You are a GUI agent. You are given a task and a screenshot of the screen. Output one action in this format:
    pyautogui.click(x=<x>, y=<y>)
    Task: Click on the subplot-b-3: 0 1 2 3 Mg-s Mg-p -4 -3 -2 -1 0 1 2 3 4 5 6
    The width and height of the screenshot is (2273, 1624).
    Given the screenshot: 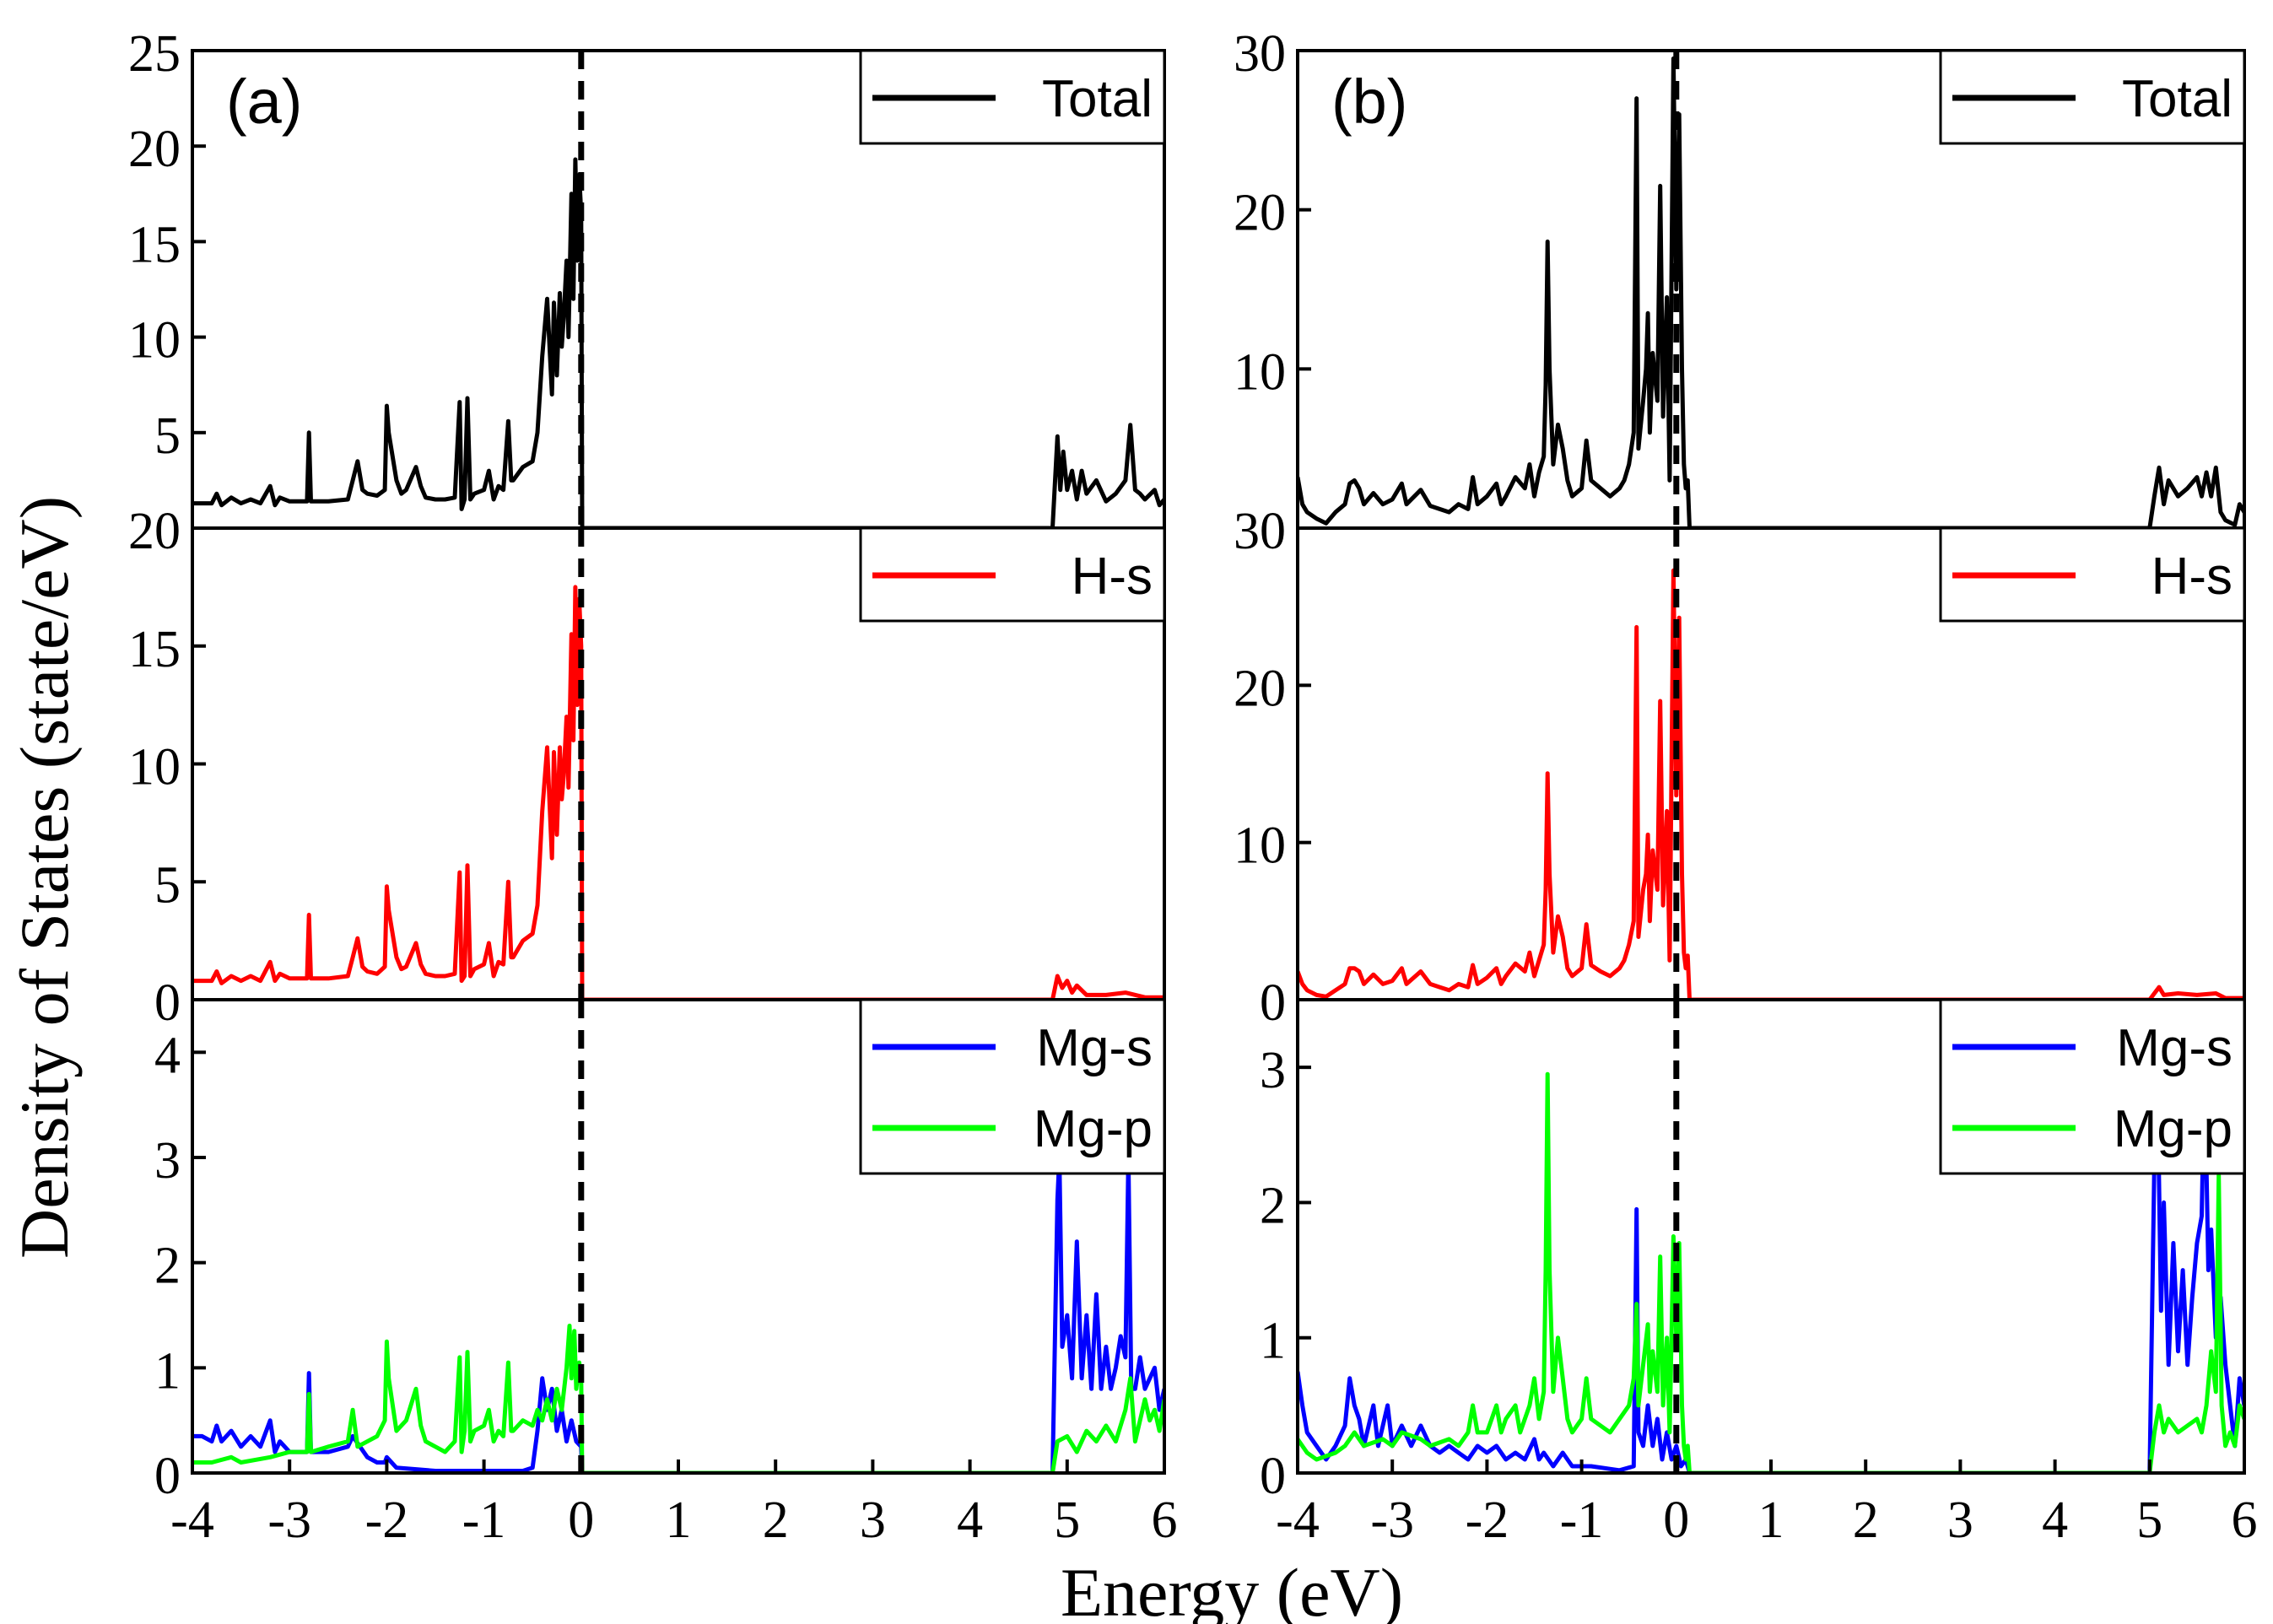 What is the action you would take?
    pyautogui.click(x=1759, y=1273)
    